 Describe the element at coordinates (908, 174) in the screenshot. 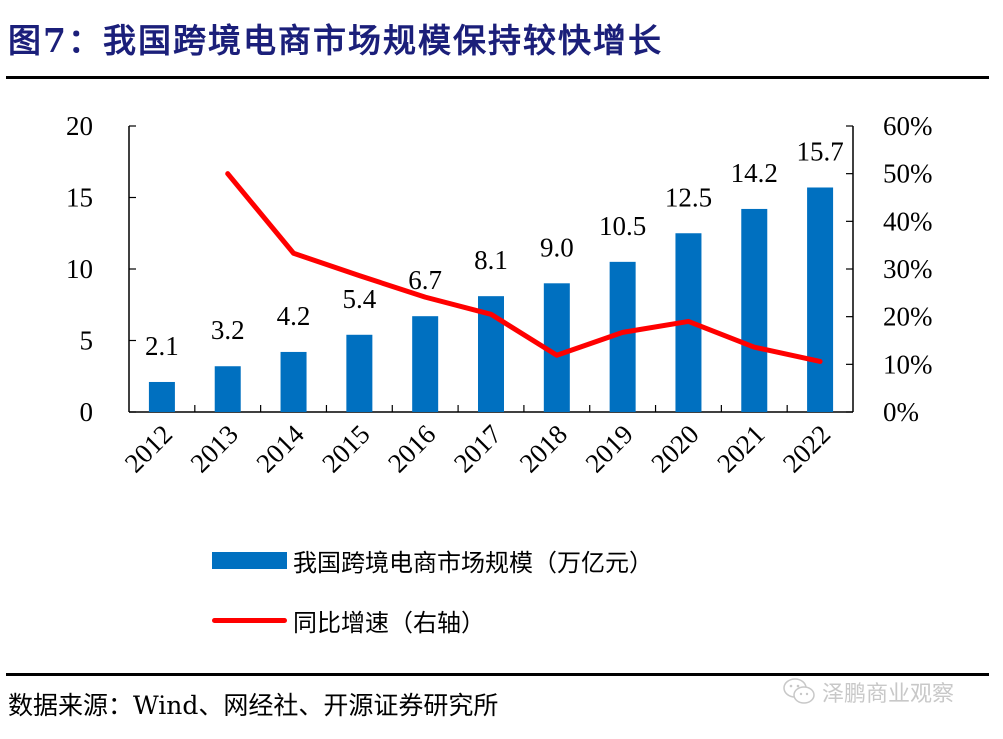

I see `right-tick-label: 50%` at that location.